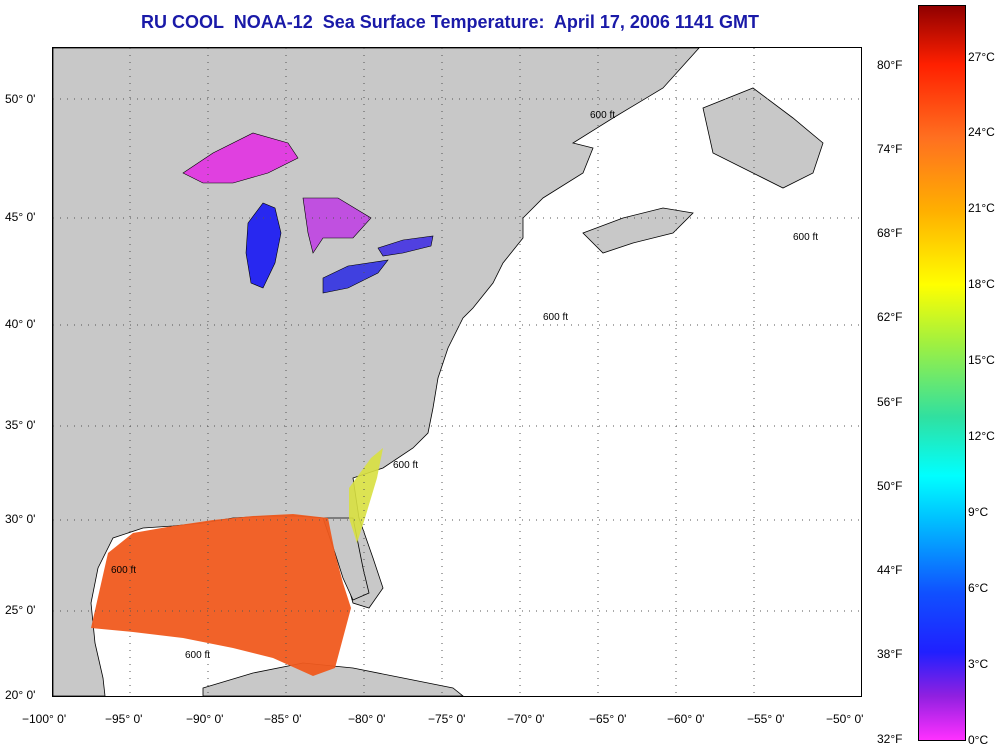 The width and height of the screenshot is (1008, 754). I want to click on contour-label-5: 600 ft, so click(123, 570).